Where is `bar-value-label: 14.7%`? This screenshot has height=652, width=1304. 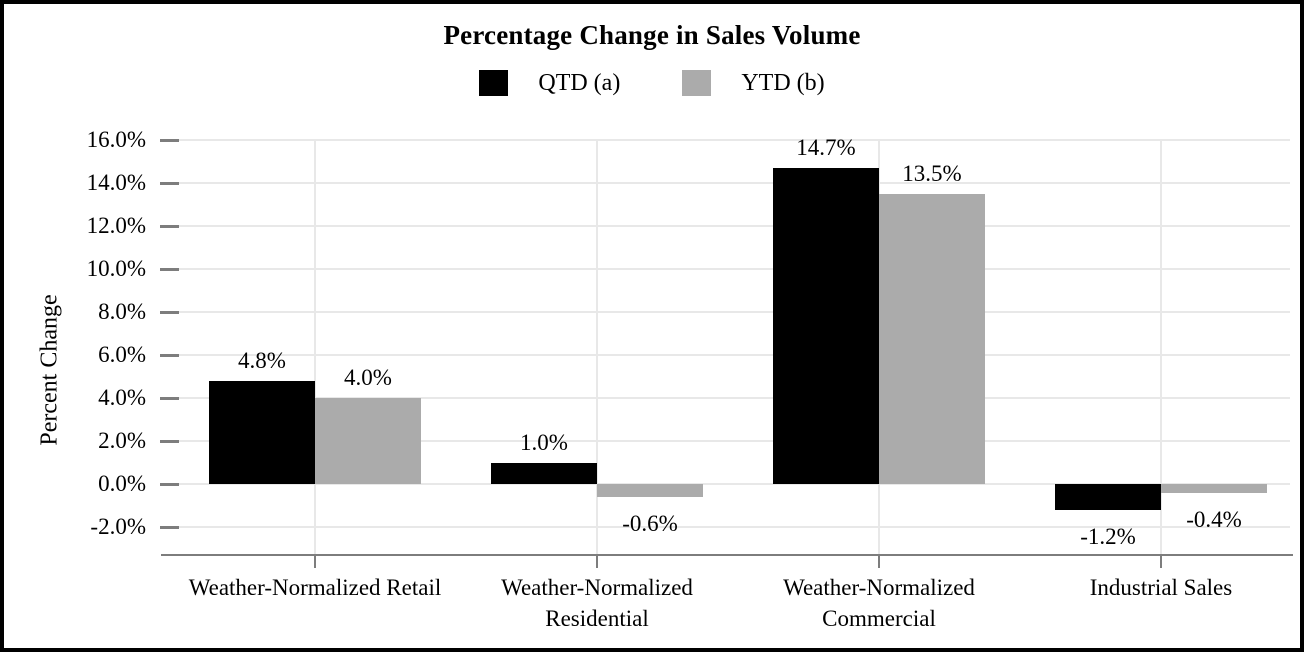
bar-value-label: 14.7% is located at coordinates (826, 148).